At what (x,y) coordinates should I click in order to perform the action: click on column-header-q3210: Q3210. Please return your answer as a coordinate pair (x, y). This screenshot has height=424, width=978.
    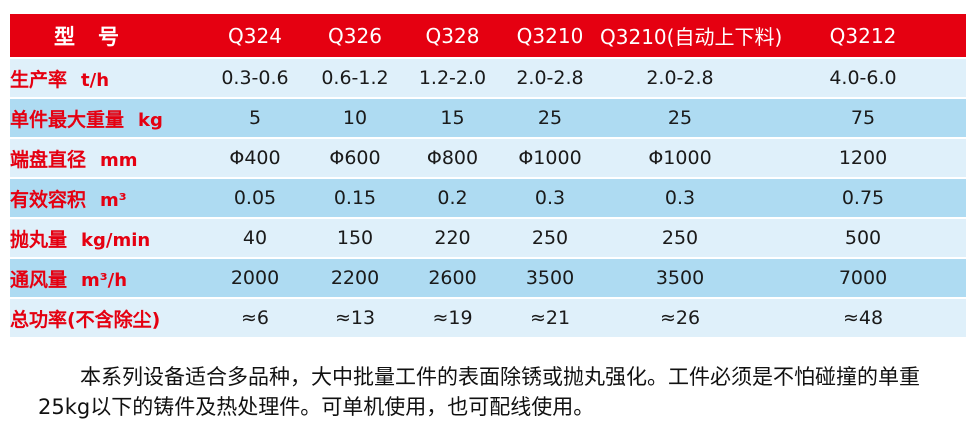
    Looking at the image, I should click on (550, 35).